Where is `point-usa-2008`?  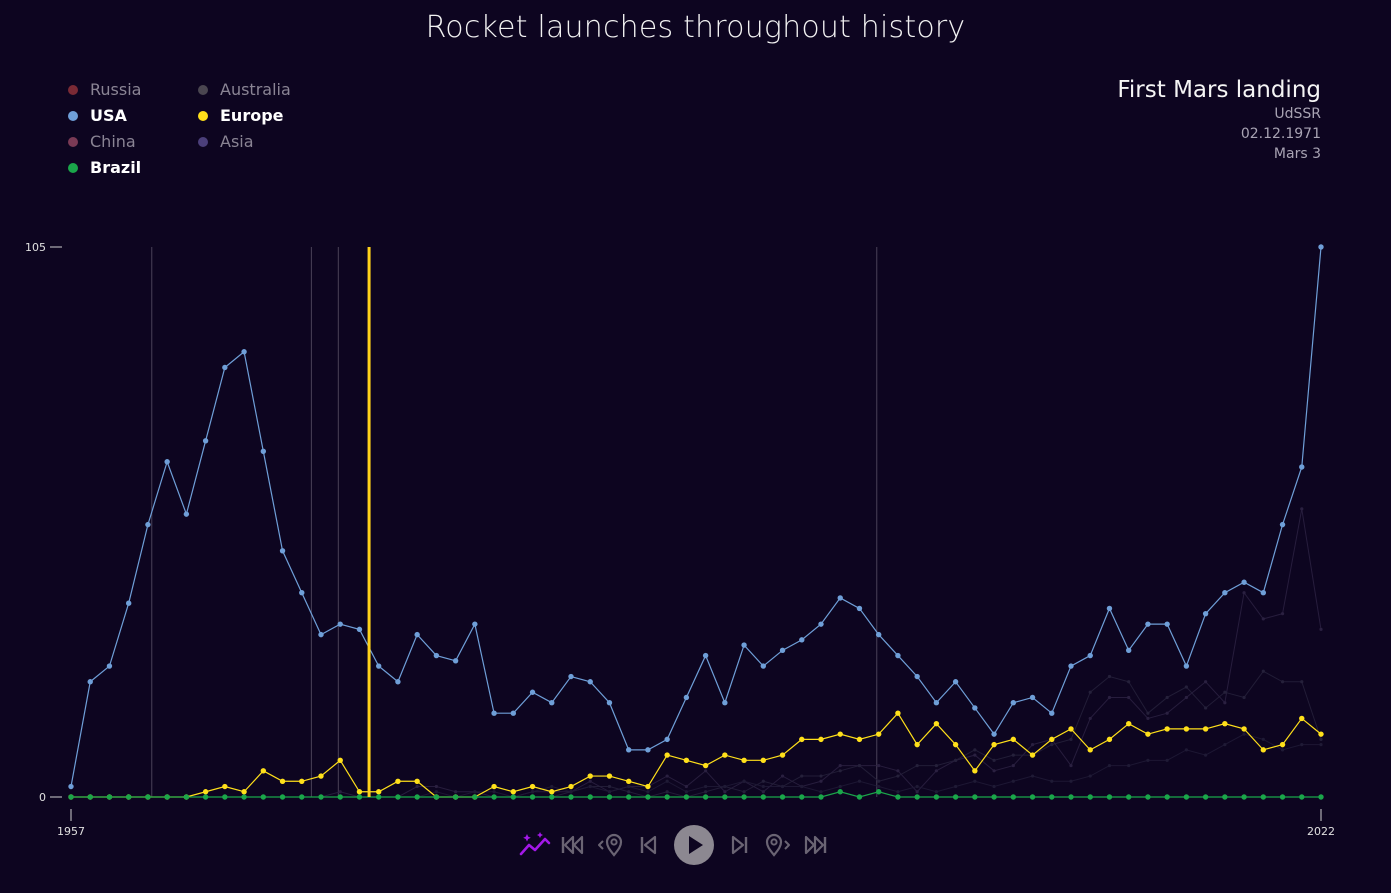
point-usa-2008 is located at coordinates (1052, 713).